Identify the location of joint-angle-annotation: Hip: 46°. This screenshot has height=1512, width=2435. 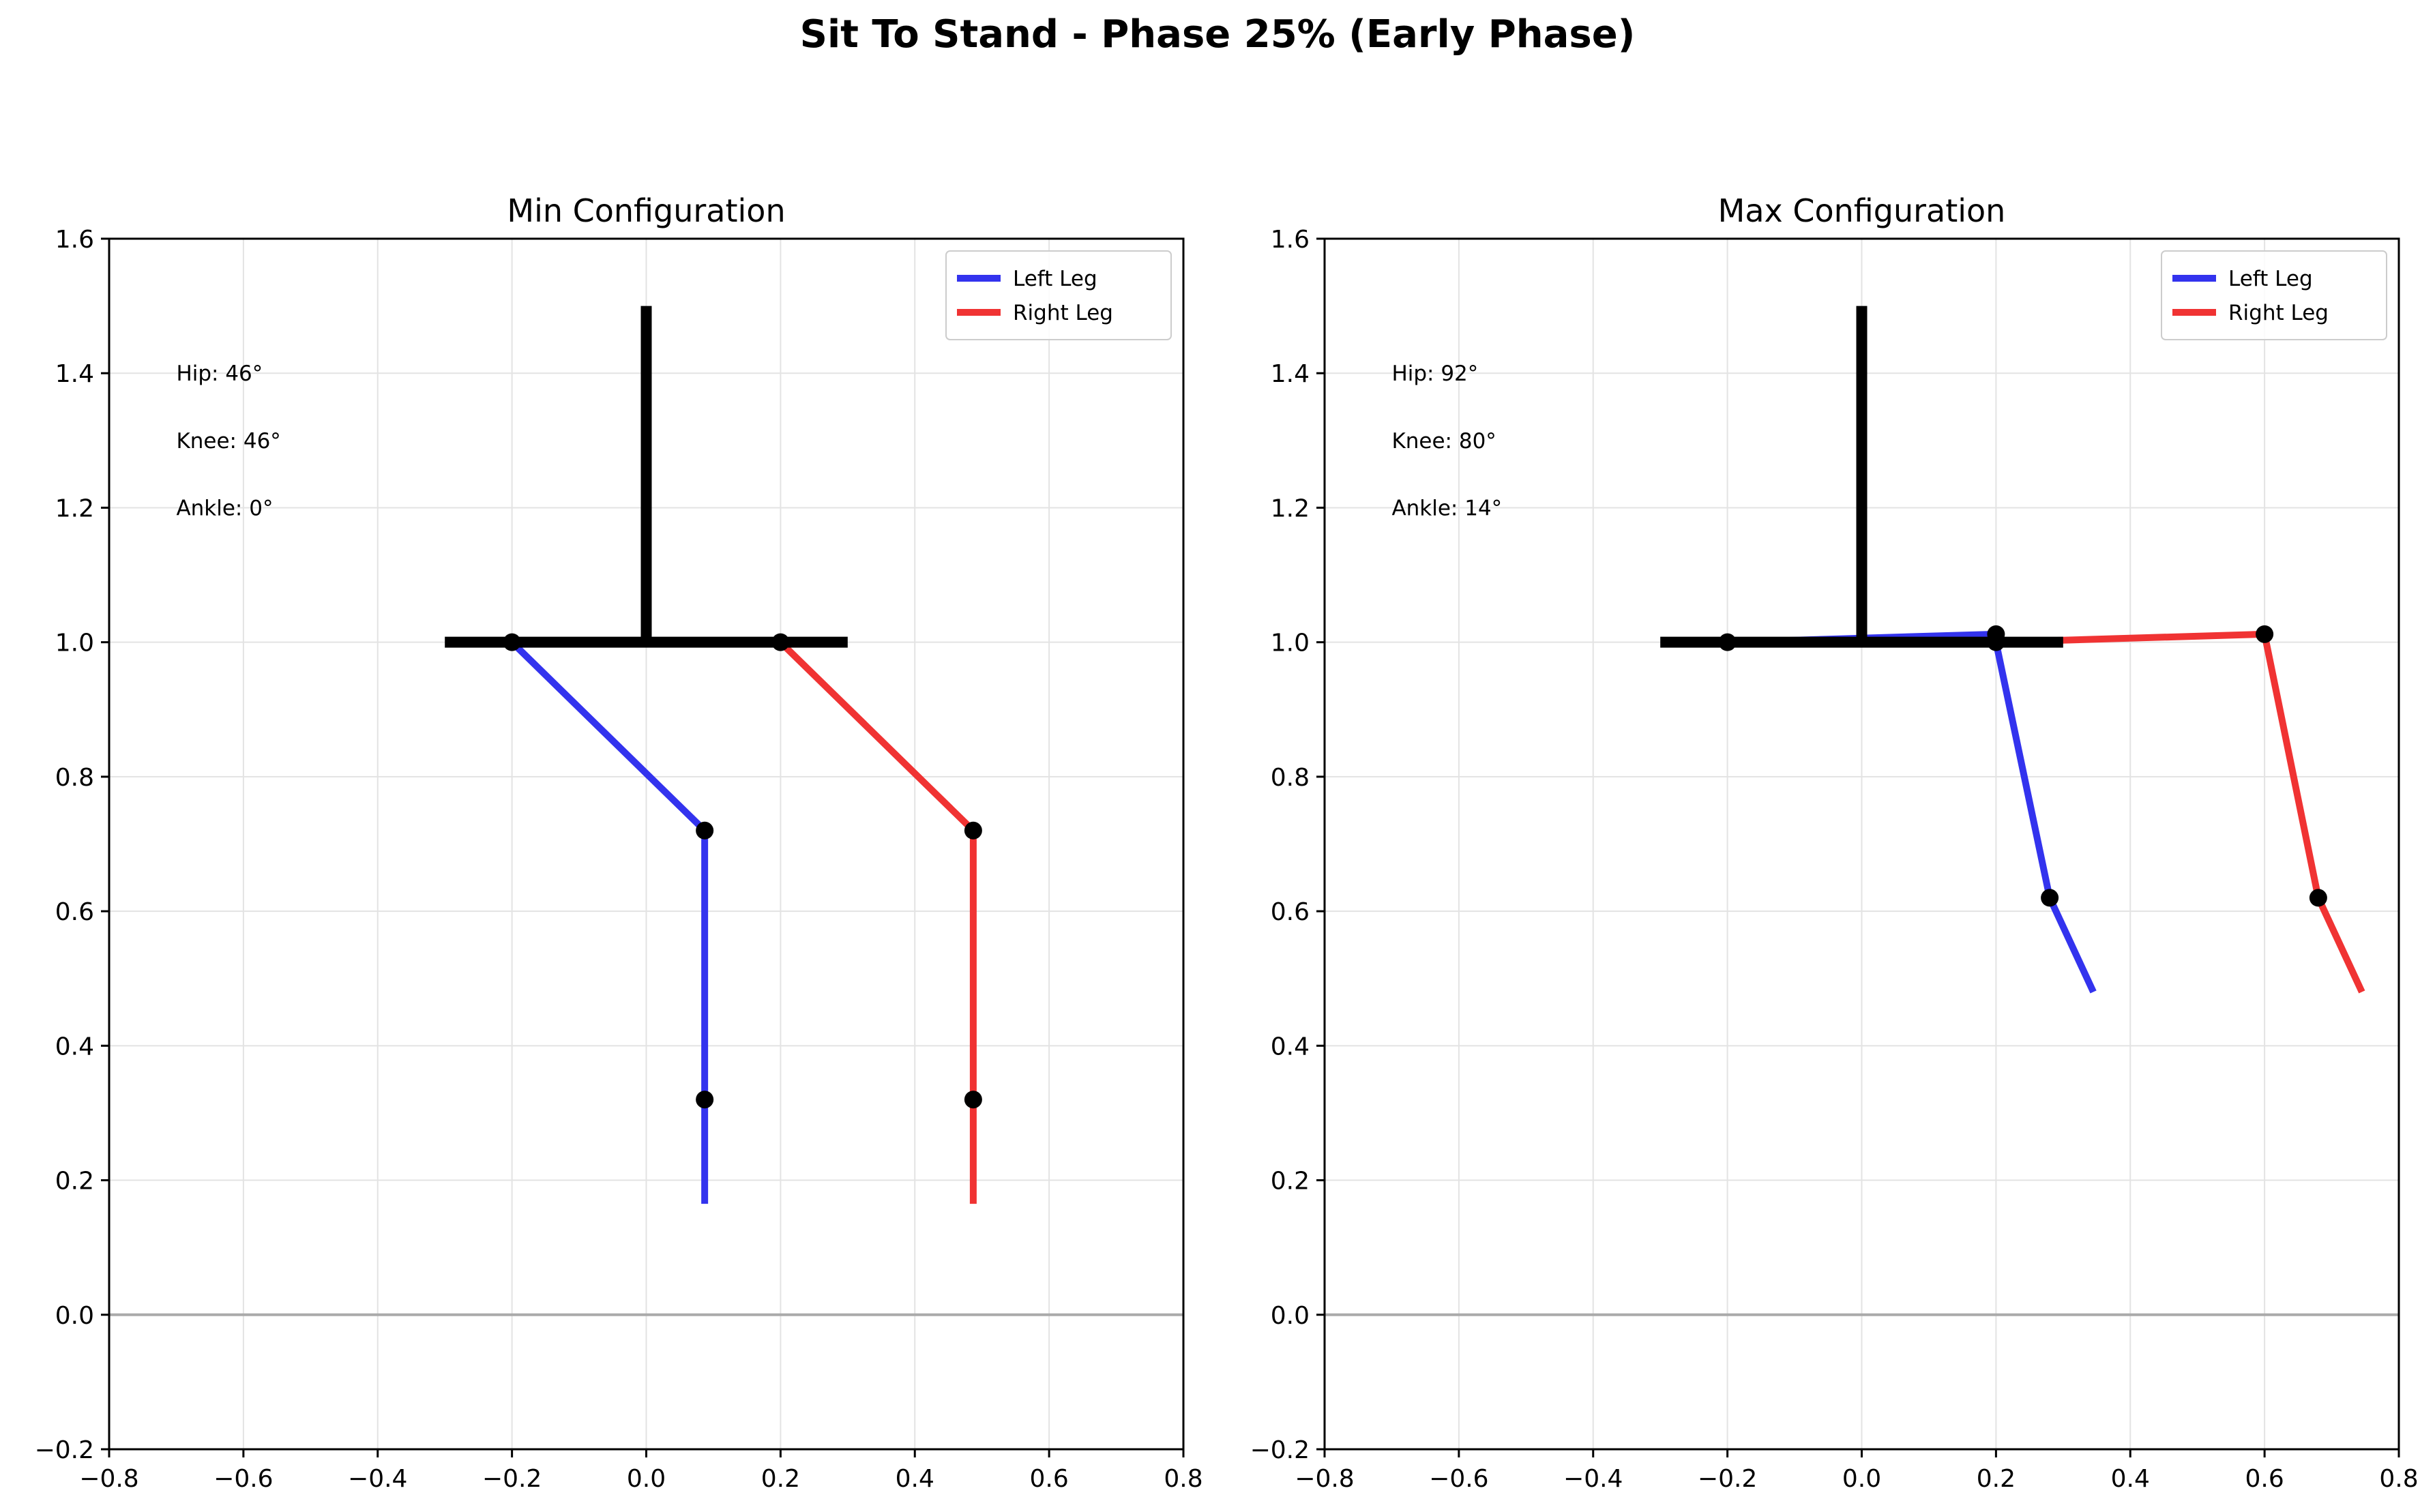
(220, 373).